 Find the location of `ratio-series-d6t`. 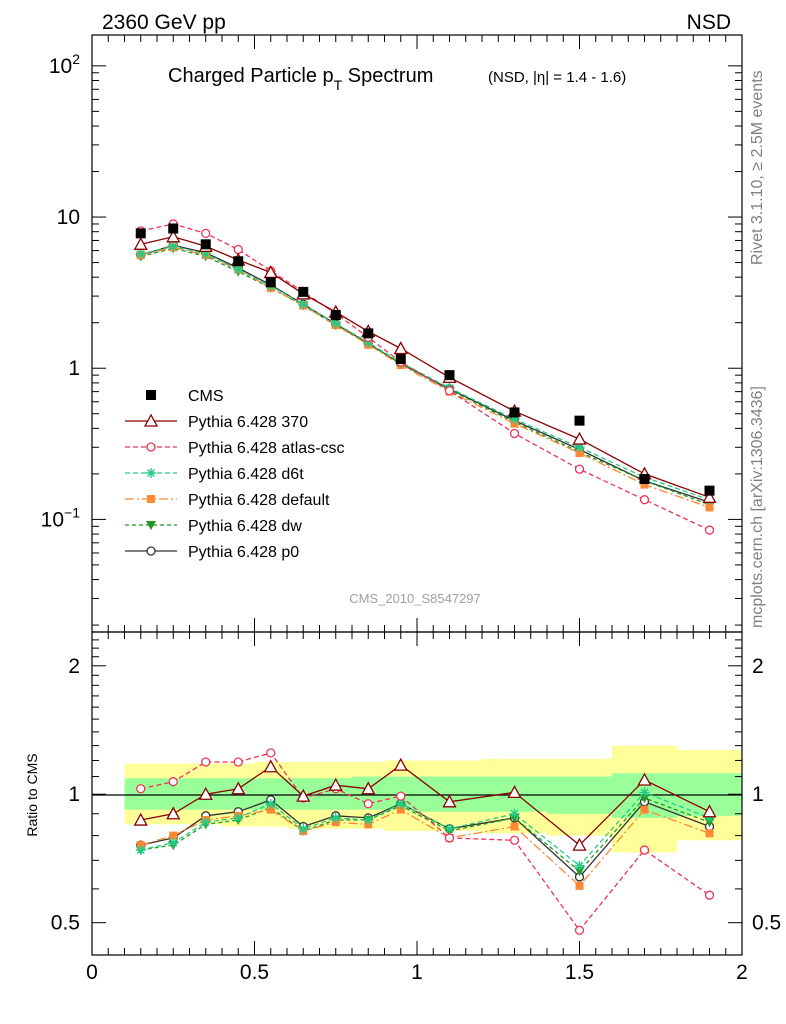

ratio-series-d6t is located at coordinates (425, 829).